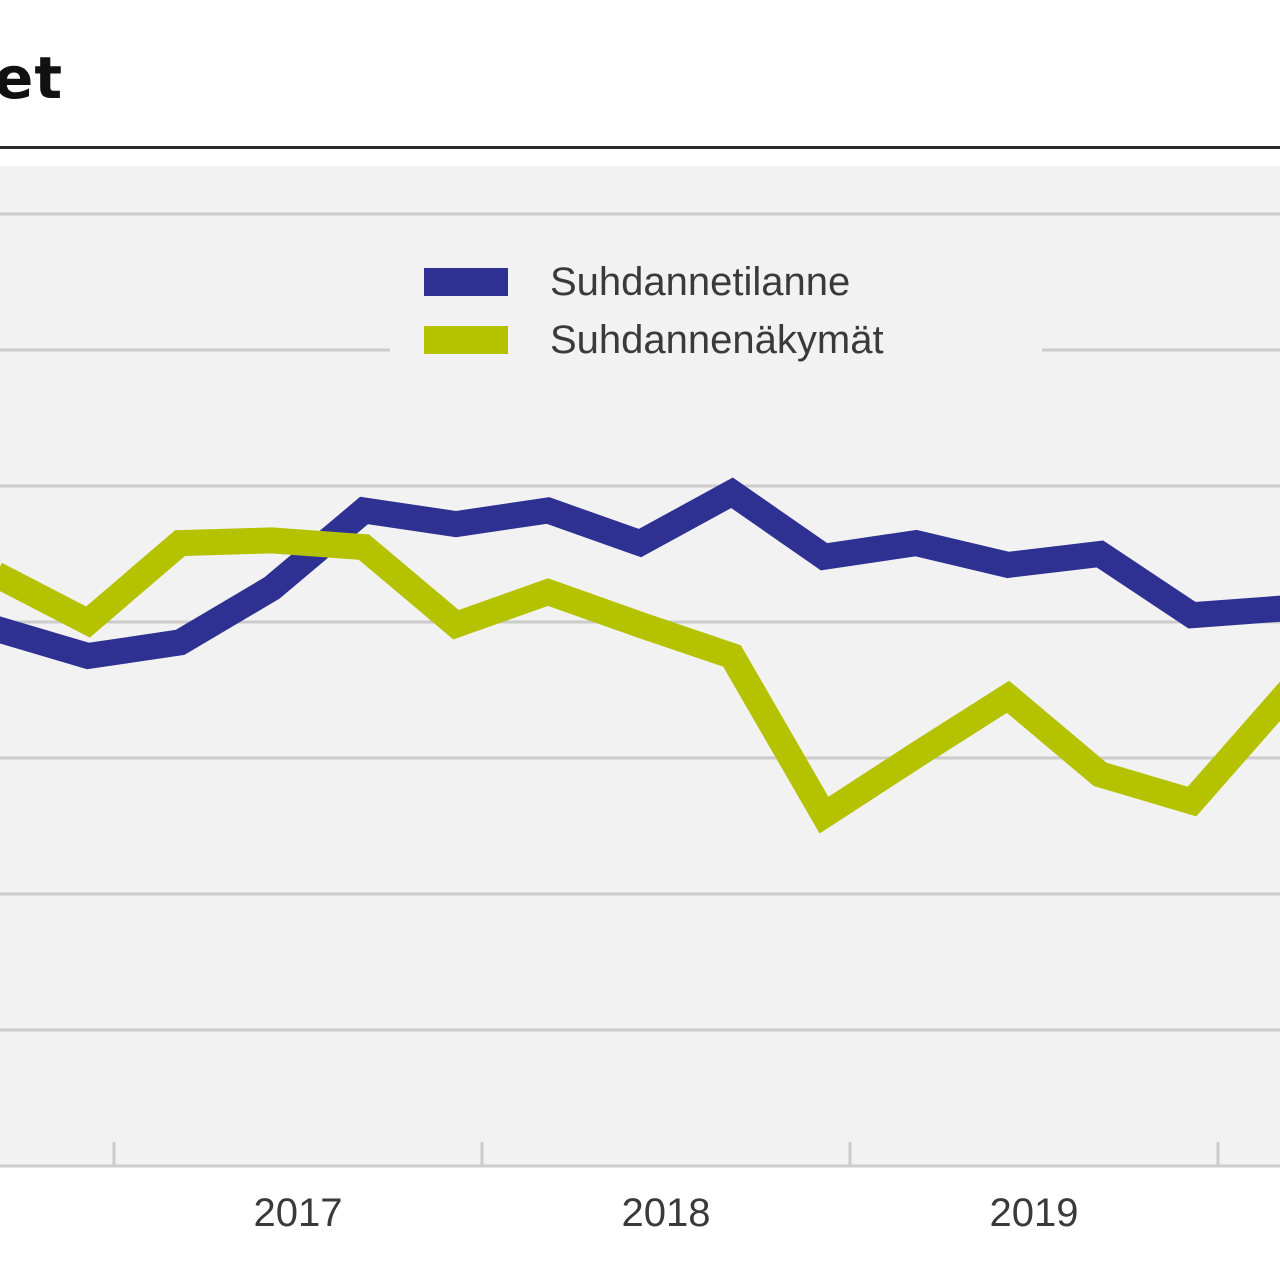  Describe the element at coordinates (716, 305) in the screenshot. I see `legend: Suhdannetilanne Suhdannenäkymät` at that location.